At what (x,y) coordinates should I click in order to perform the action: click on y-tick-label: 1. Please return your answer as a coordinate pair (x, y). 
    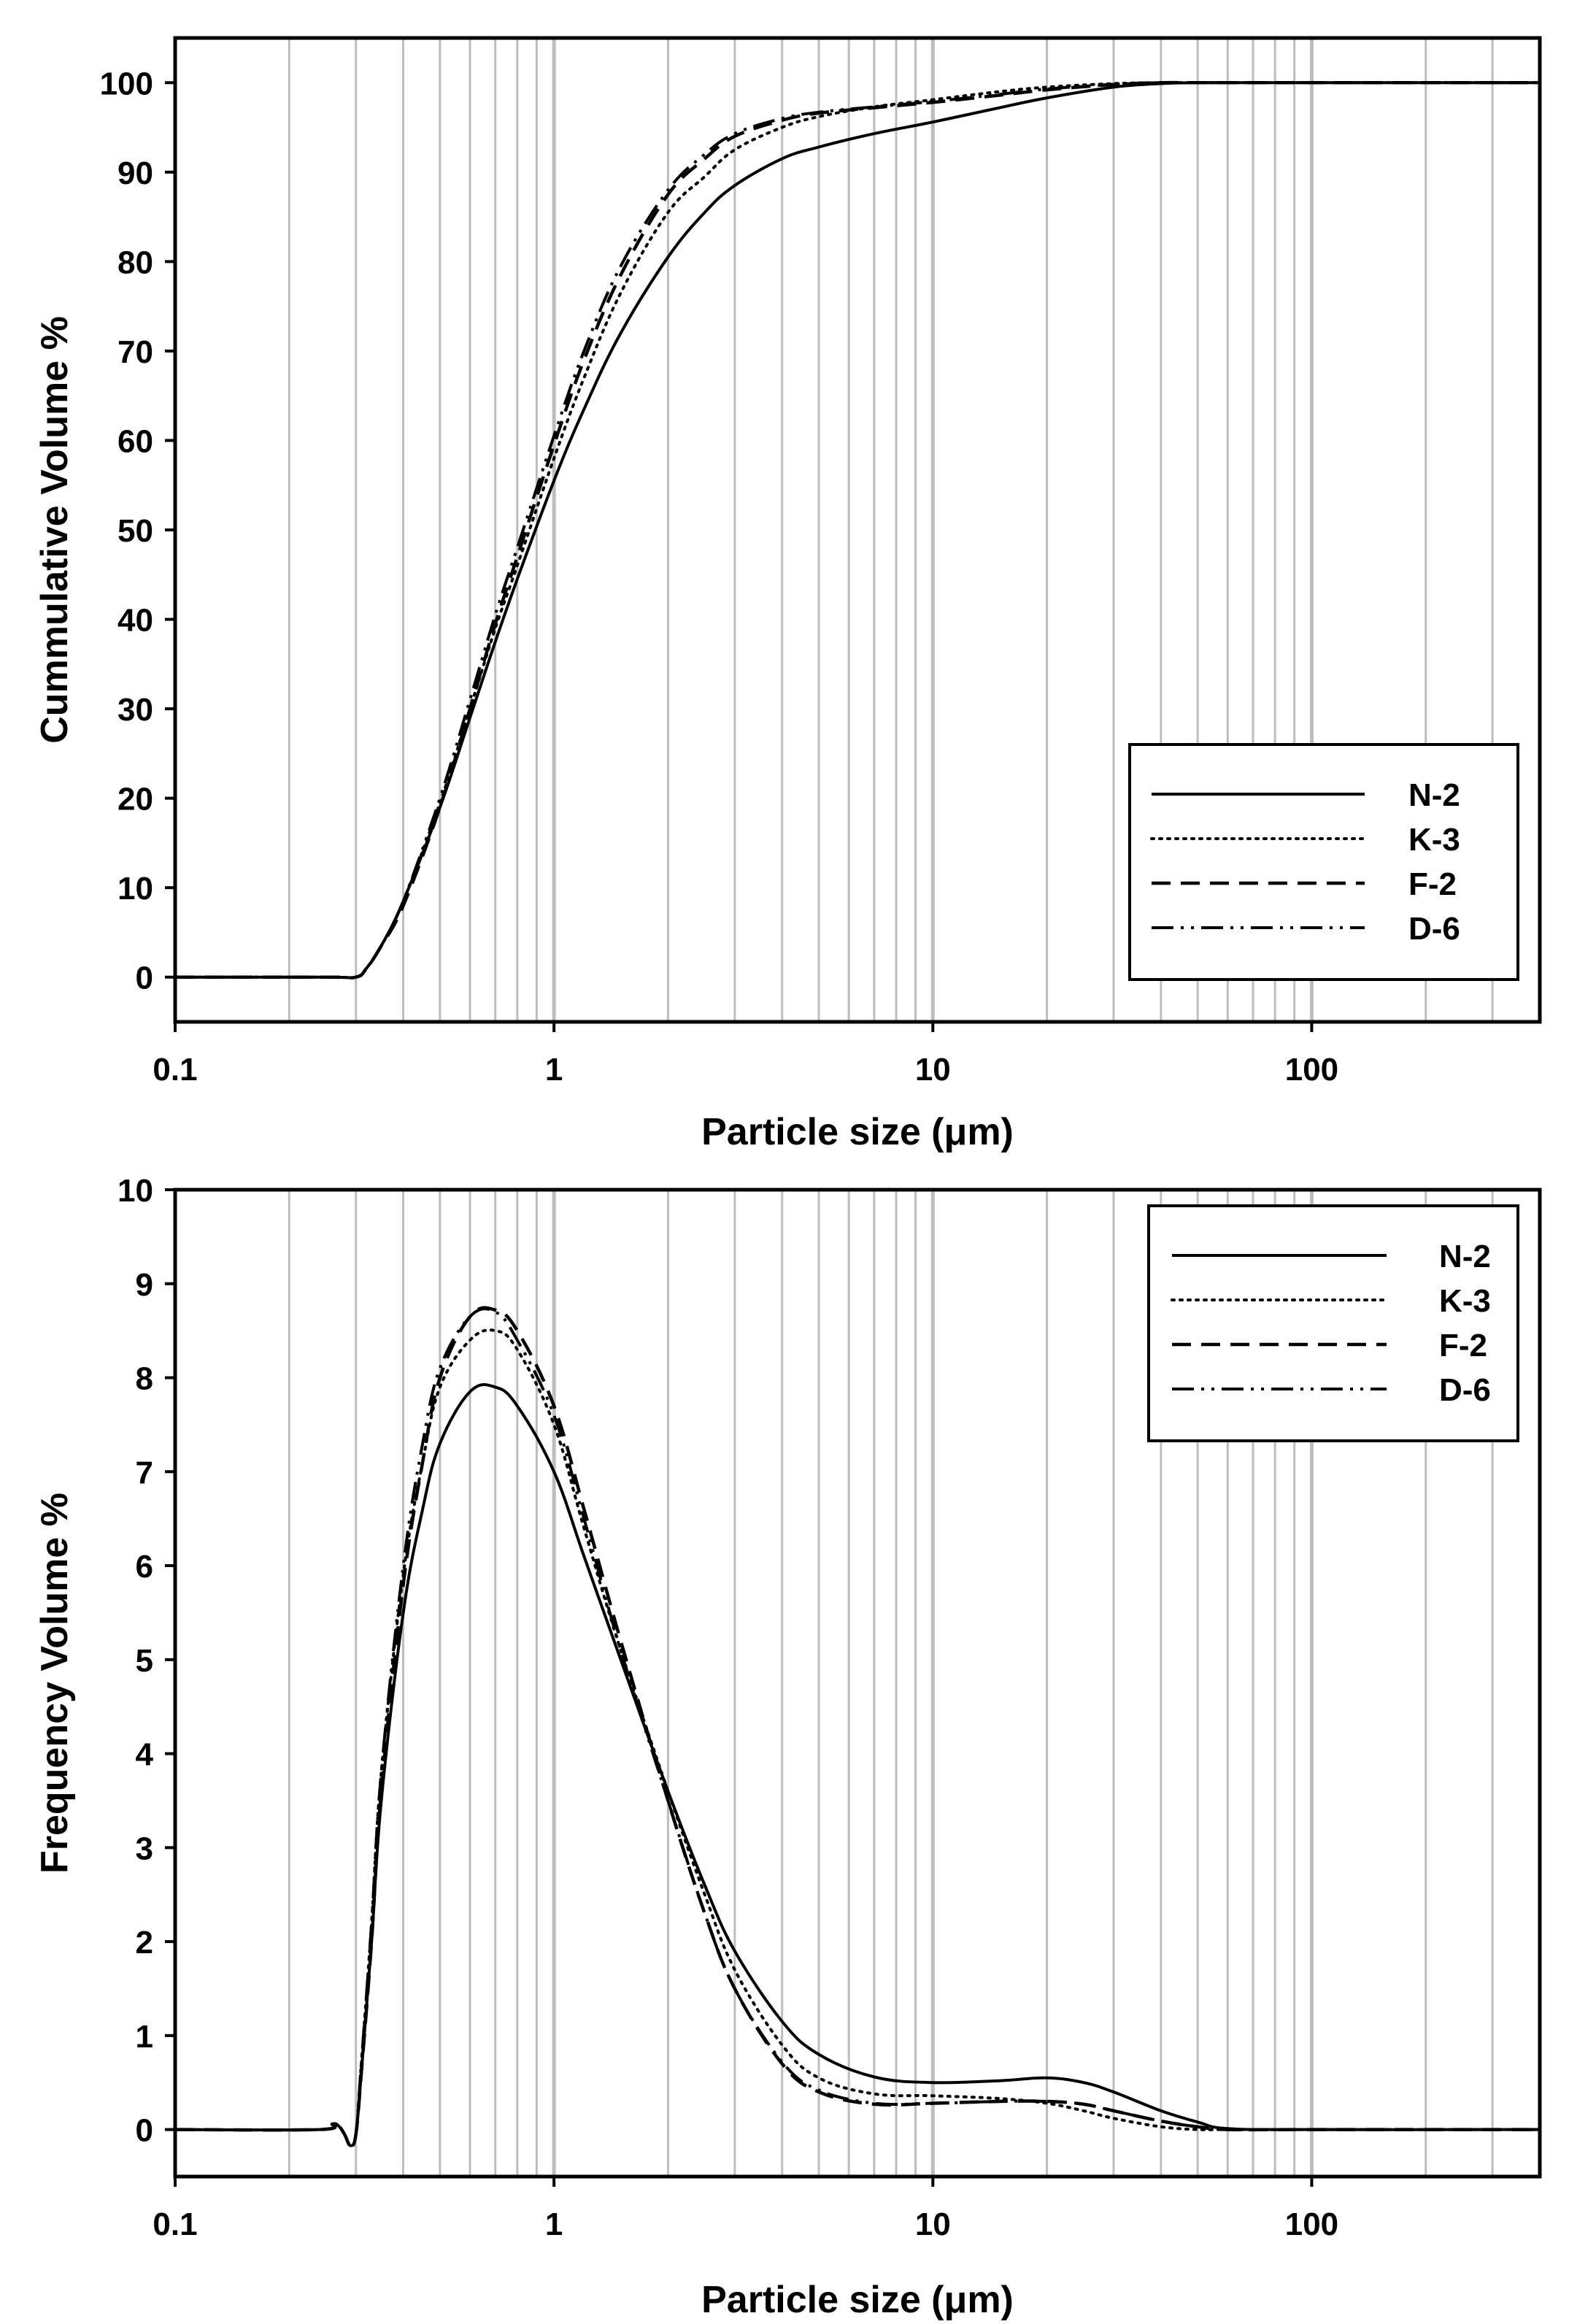
    Looking at the image, I should click on (144, 2037).